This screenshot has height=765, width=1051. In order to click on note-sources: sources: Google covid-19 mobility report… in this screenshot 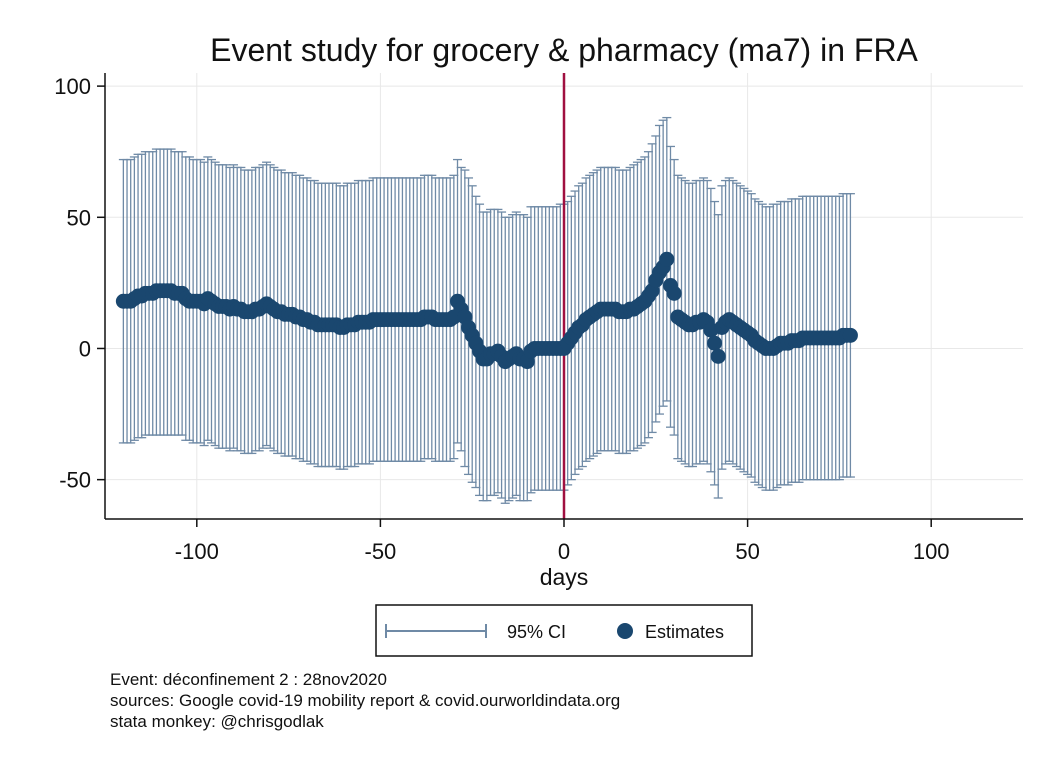, I will do `click(365, 700)`.